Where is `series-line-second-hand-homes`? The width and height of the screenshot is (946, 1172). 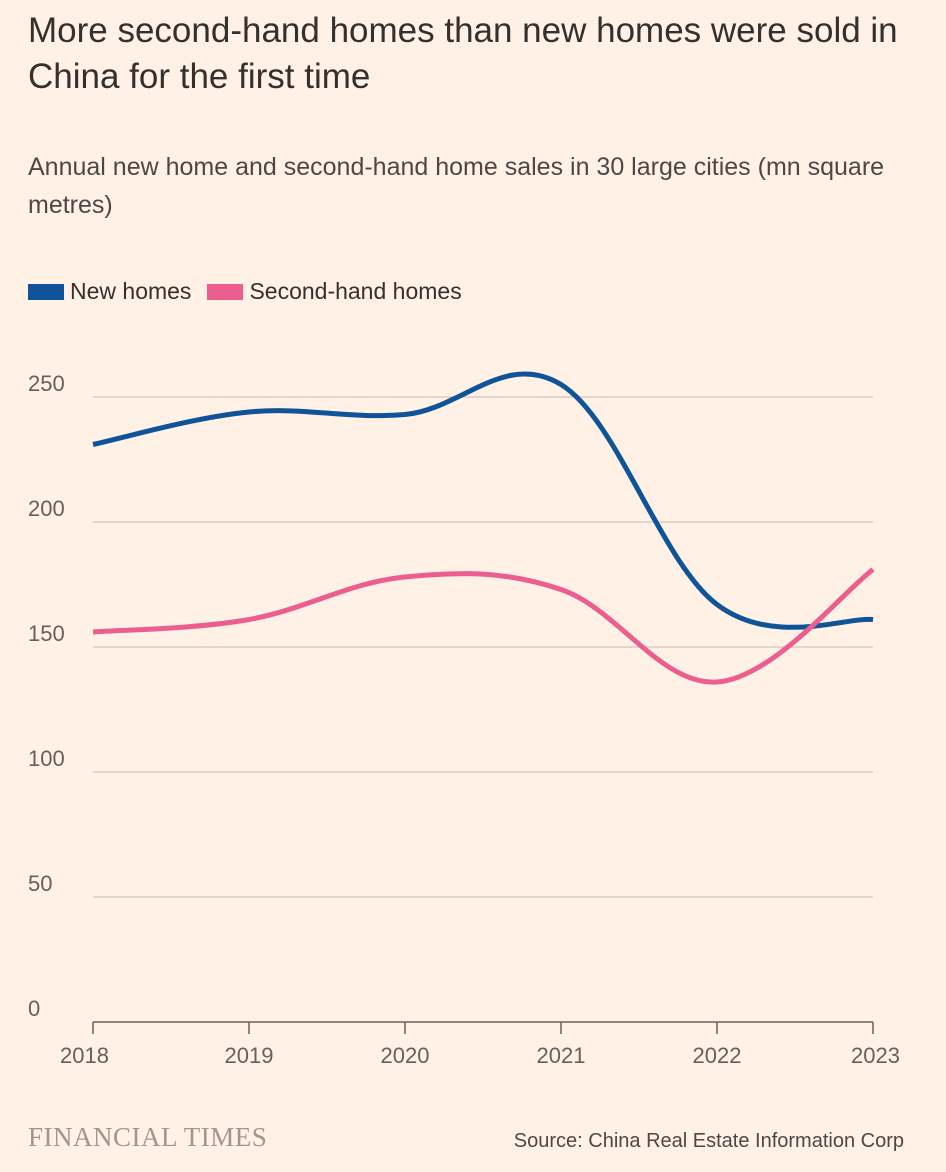 series-line-second-hand-homes is located at coordinates (483, 626).